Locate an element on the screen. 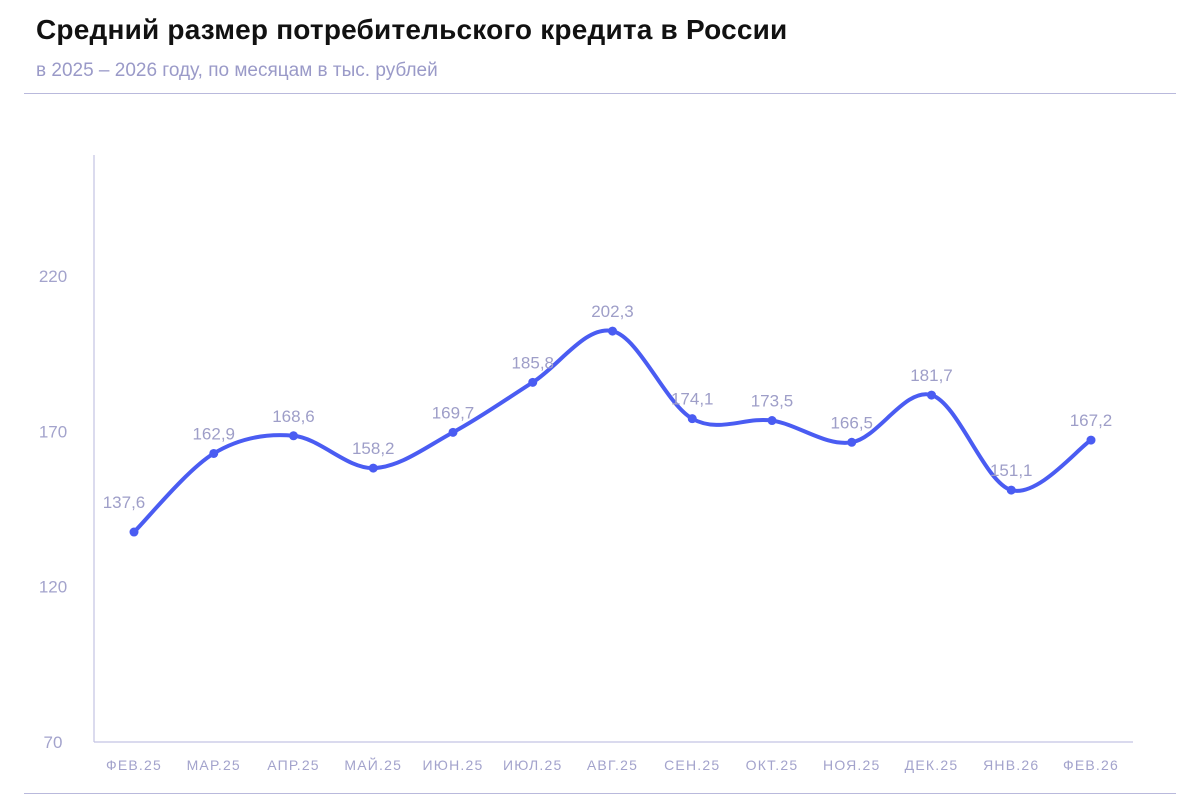  bottom-divider is located at coordinates (600, 793).